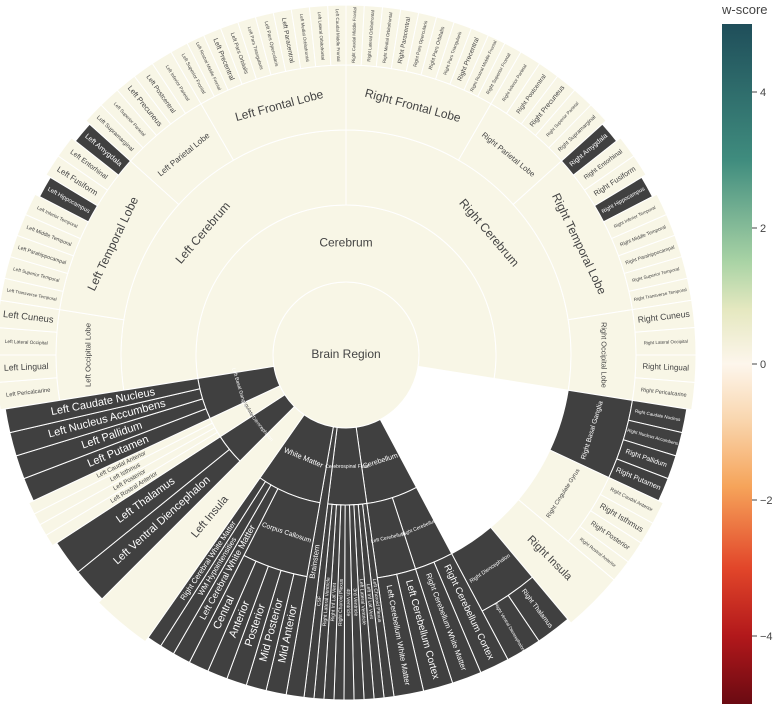 Image resolution: width=777 pixels, height=708 pixels. I want to click on segment-left-caudate-nucleus, so click(102, 405).